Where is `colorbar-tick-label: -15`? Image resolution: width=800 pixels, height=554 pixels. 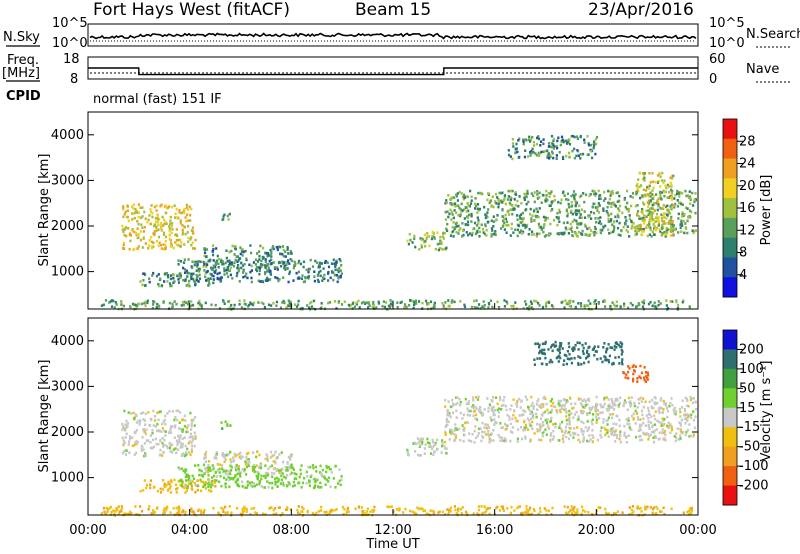 colorbar-tick-label: -15 is located at coordinates (749, 427).